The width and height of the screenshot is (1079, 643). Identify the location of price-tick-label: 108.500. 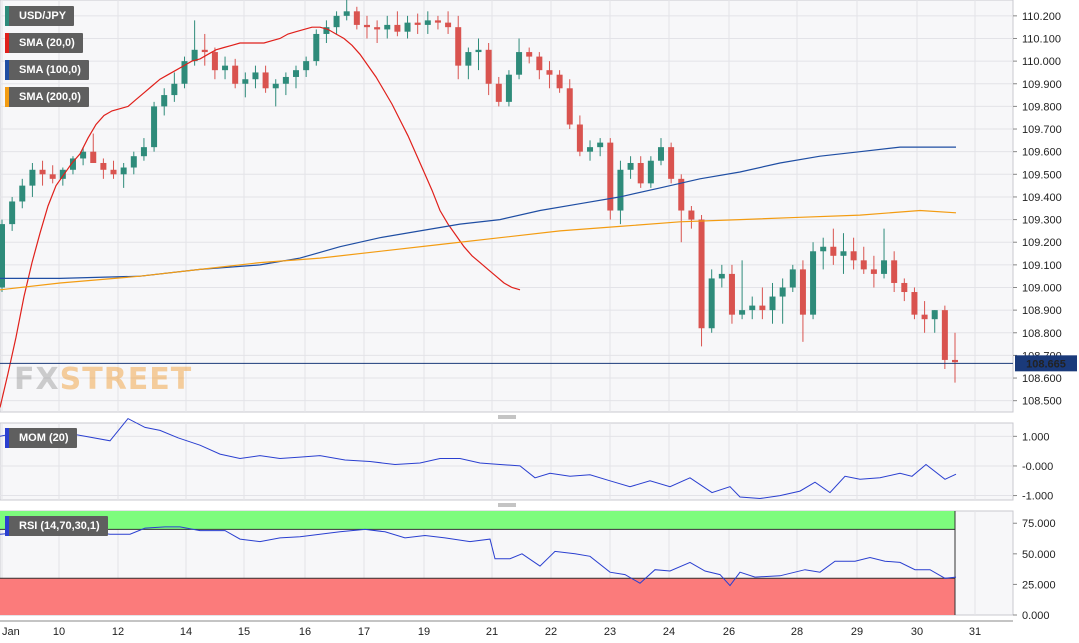
(1042, 402).